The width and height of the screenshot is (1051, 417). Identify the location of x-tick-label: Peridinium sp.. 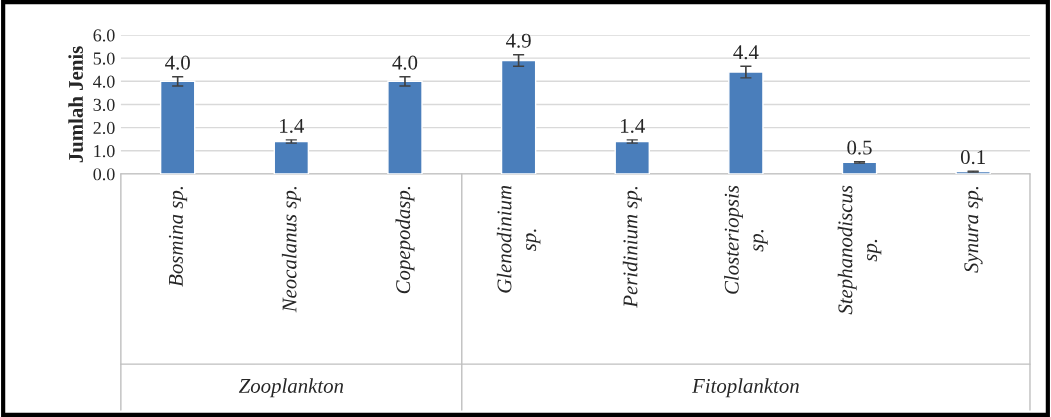
(632, 247).